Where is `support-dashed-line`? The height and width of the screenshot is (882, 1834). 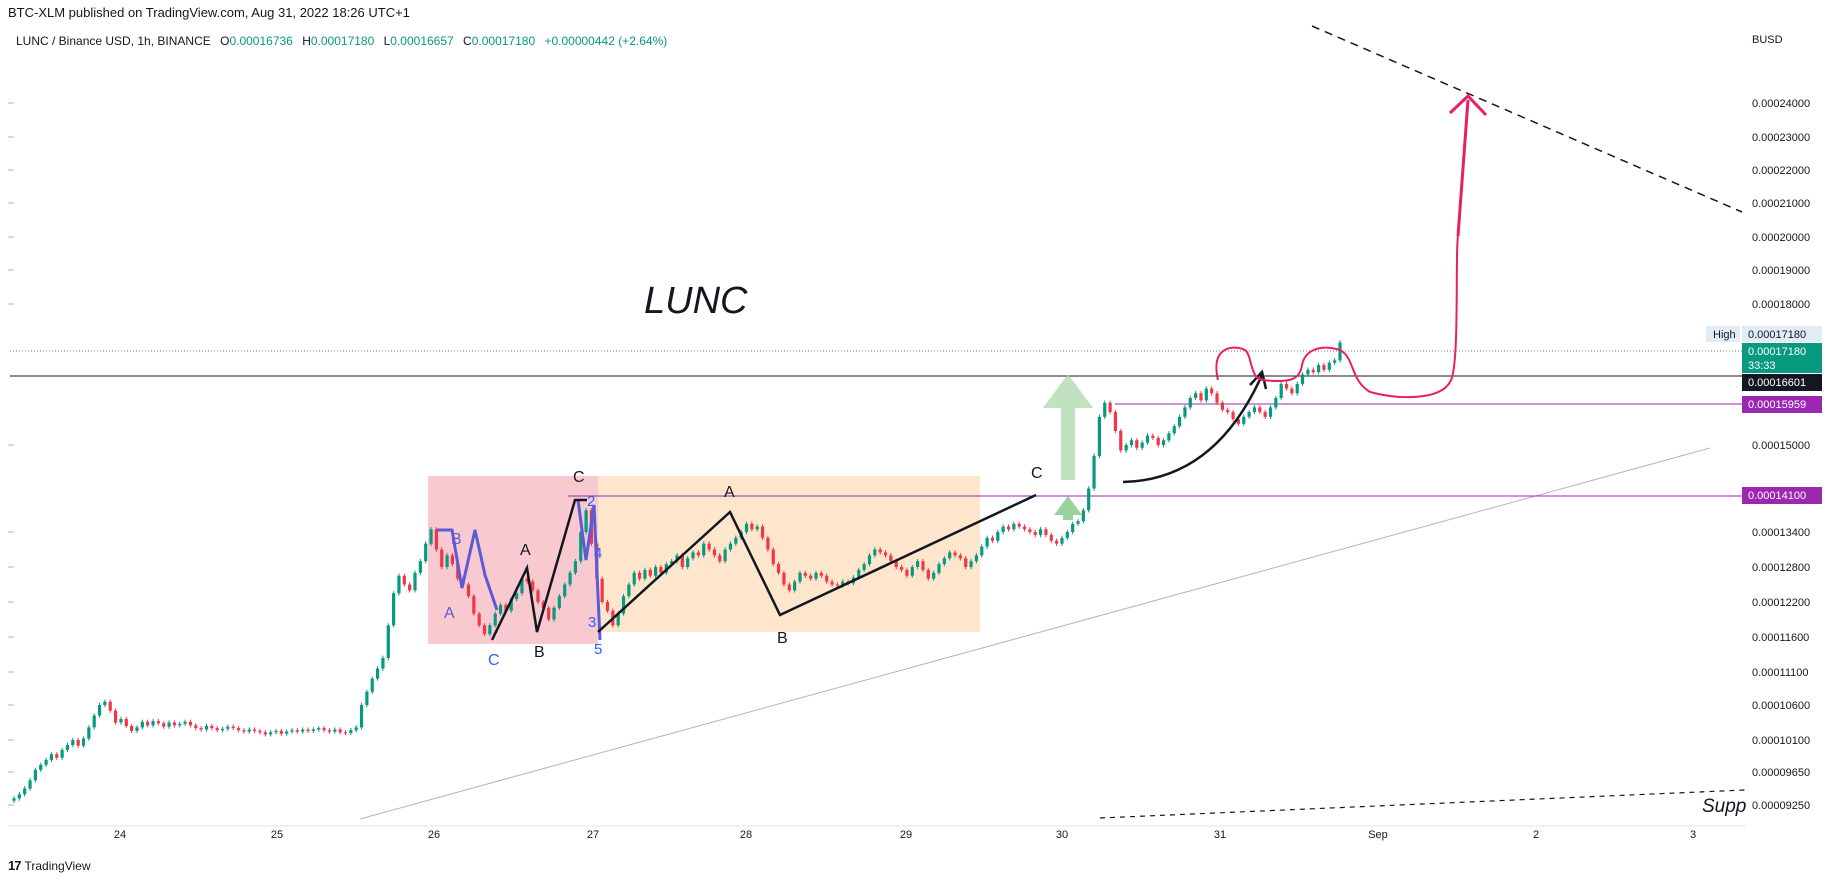 support-dashed-line is located at coordinates (1422, 804).